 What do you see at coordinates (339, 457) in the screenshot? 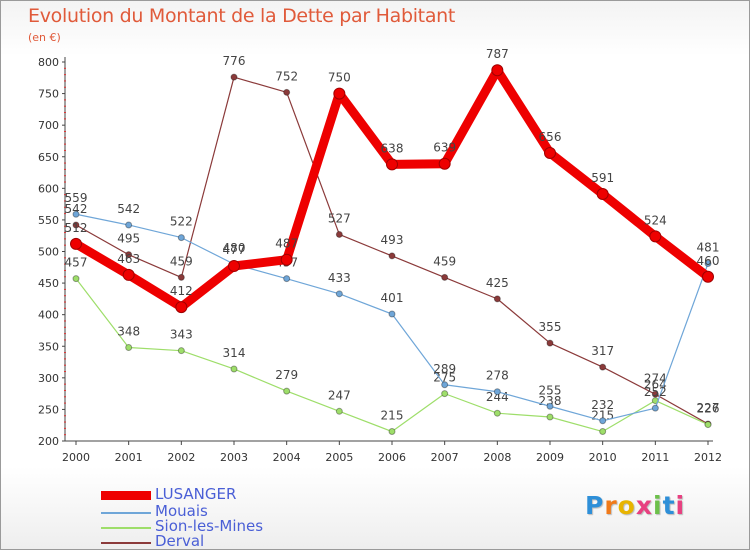
I see `x-tick-label: 2005` at bounding box center [339, 457].